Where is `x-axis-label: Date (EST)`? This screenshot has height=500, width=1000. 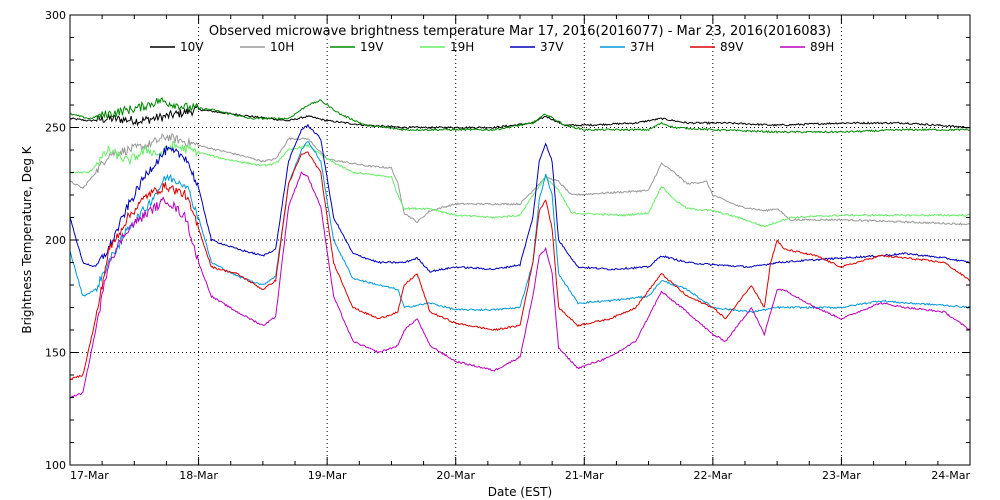 x-axis-label: Date (EST) is located at coordinates (520, 492).